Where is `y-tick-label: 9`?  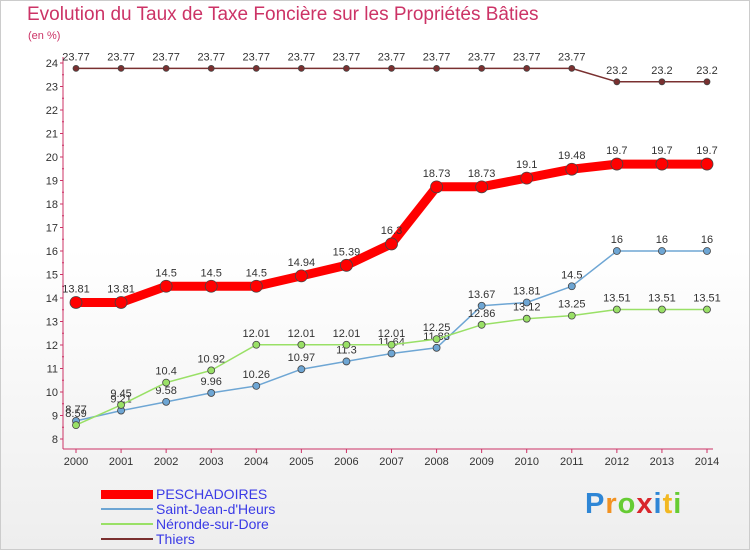
y-tick-label: 9 is located at coordinates (55, 417).